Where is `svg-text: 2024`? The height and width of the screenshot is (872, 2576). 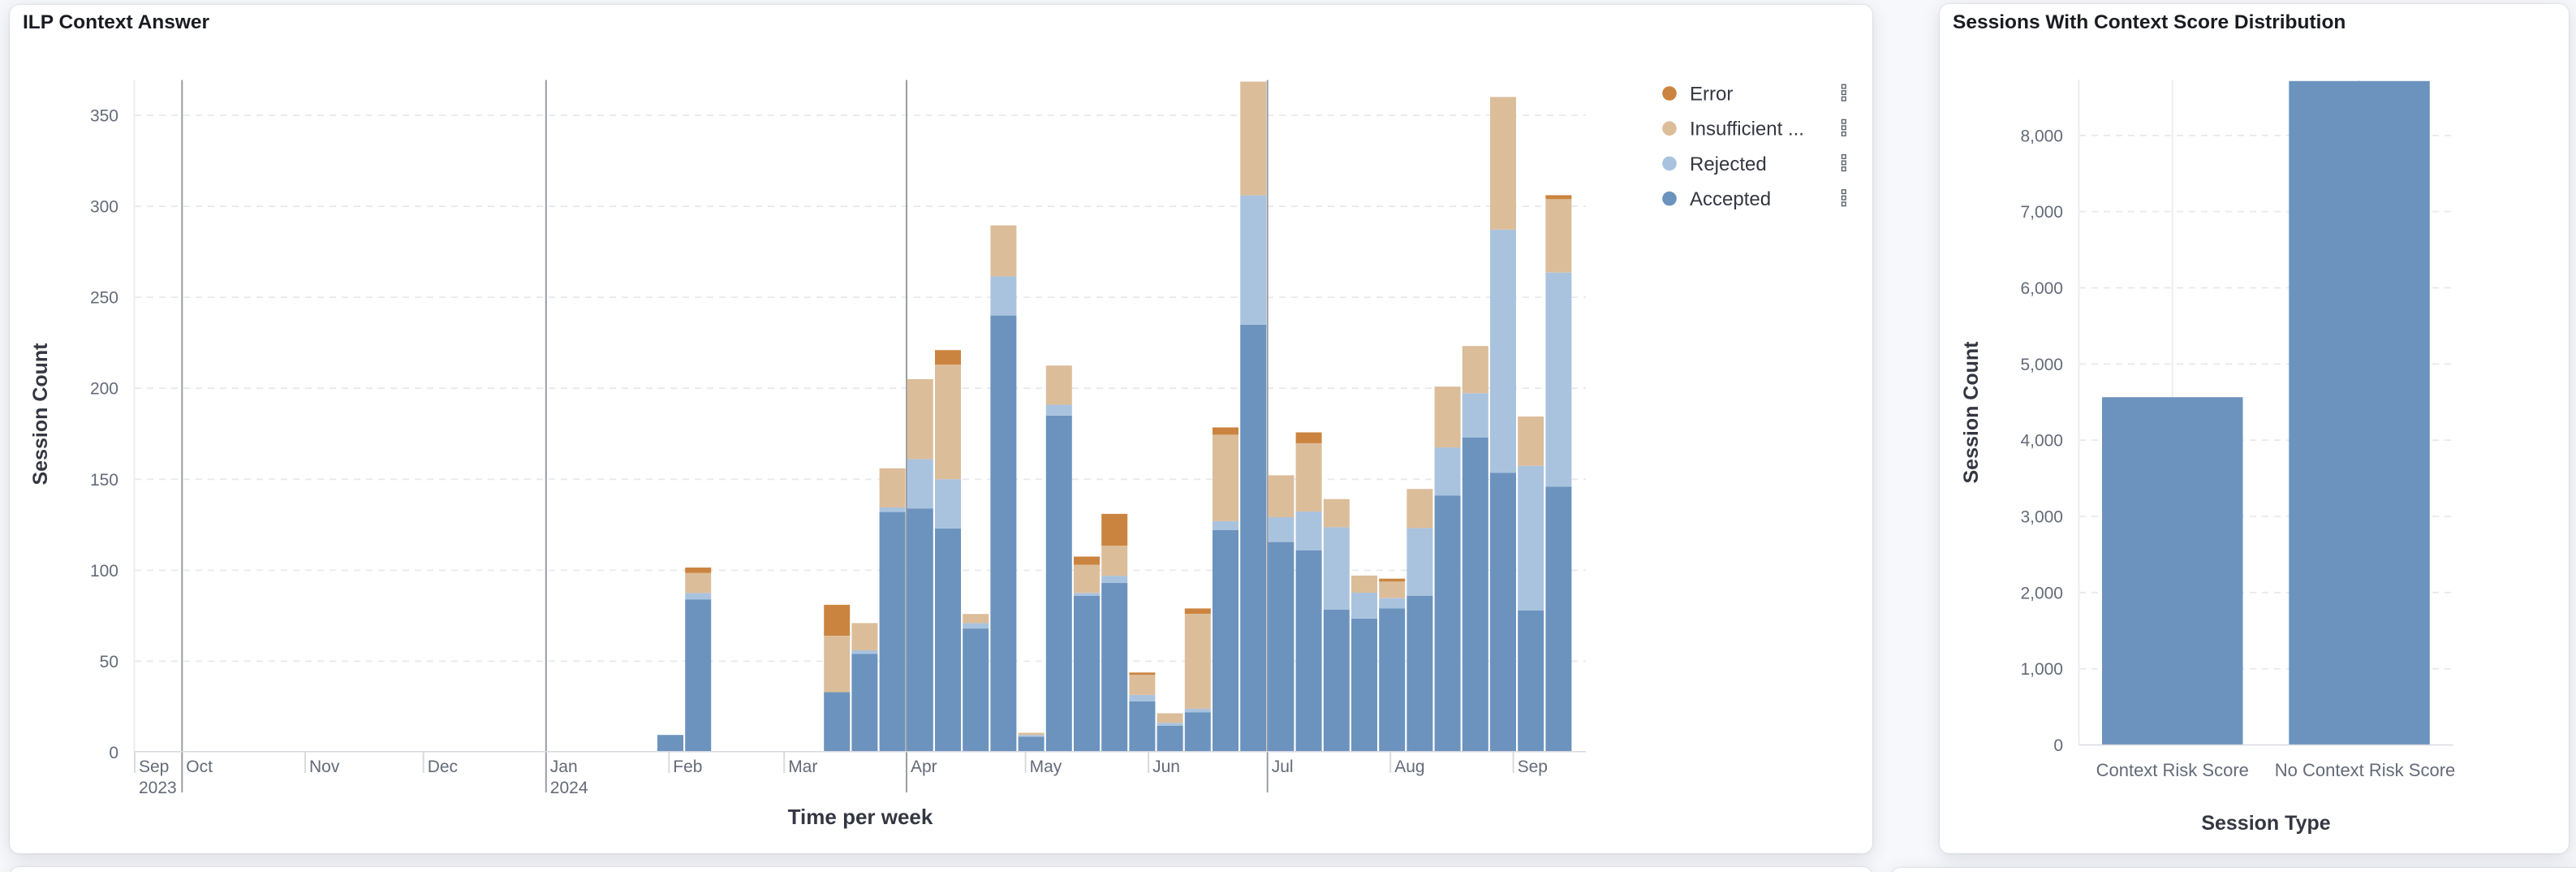
svg-text: 2024 is located at coordinates (569, 788).